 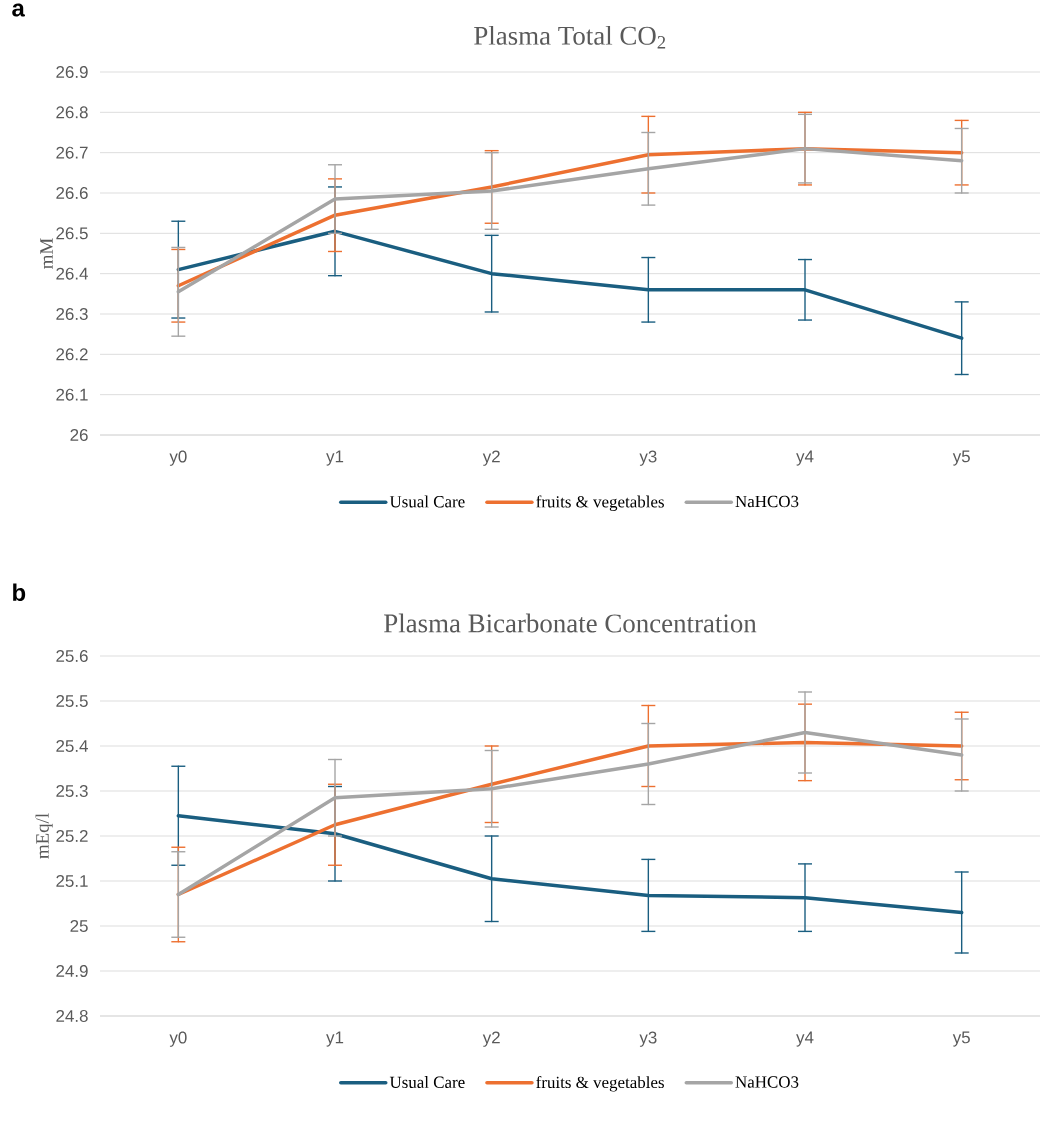 What do you see at coordinates (79, 926) in the screenshot?
I see `y-tick-label: 25` at bounding box center [79, 926].